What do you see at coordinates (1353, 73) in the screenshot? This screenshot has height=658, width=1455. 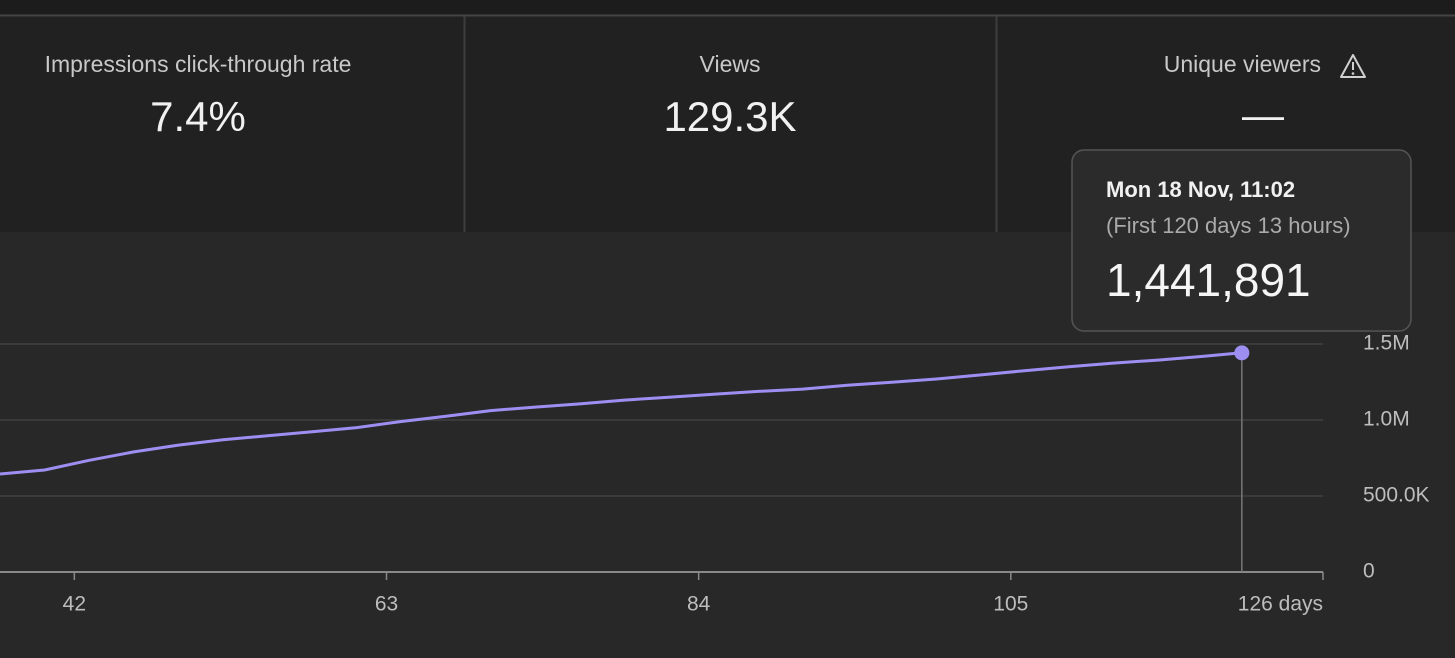 I see `warning-dot` at bounding box center [1353, 73].